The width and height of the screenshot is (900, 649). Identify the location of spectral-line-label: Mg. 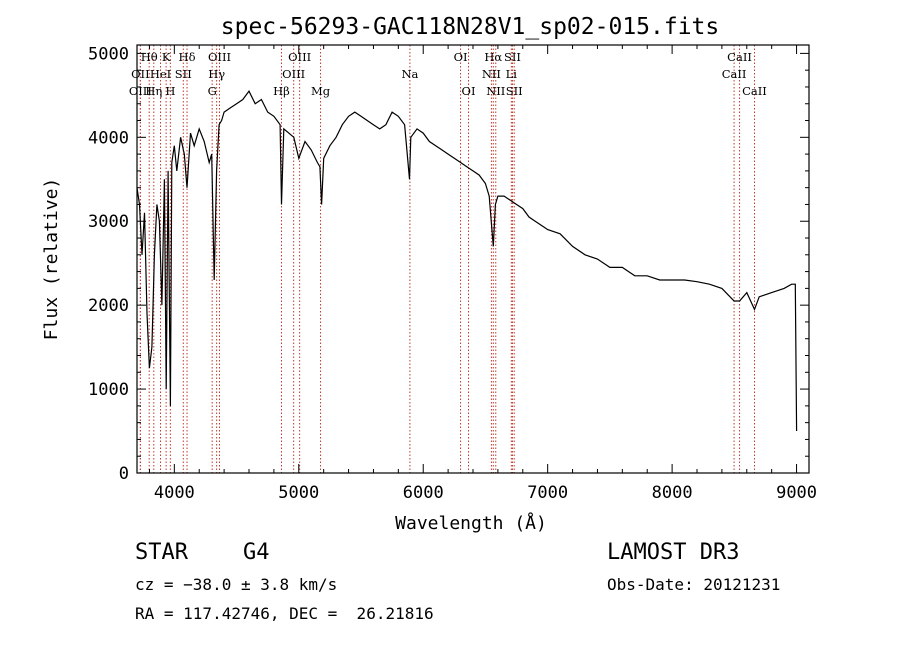
(321, 91).